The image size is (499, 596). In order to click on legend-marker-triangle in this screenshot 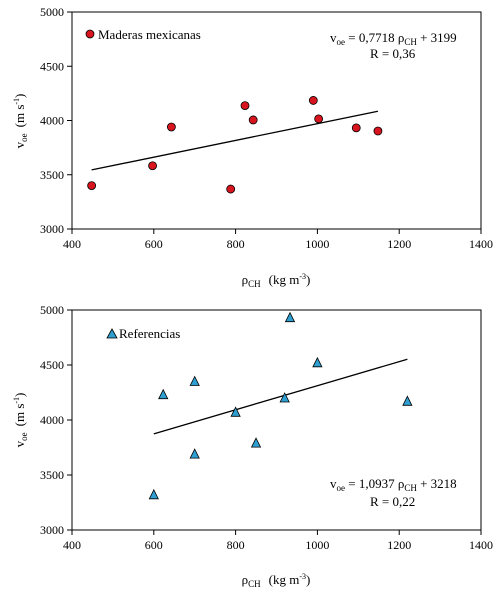, I will do `click(112, 333)`.